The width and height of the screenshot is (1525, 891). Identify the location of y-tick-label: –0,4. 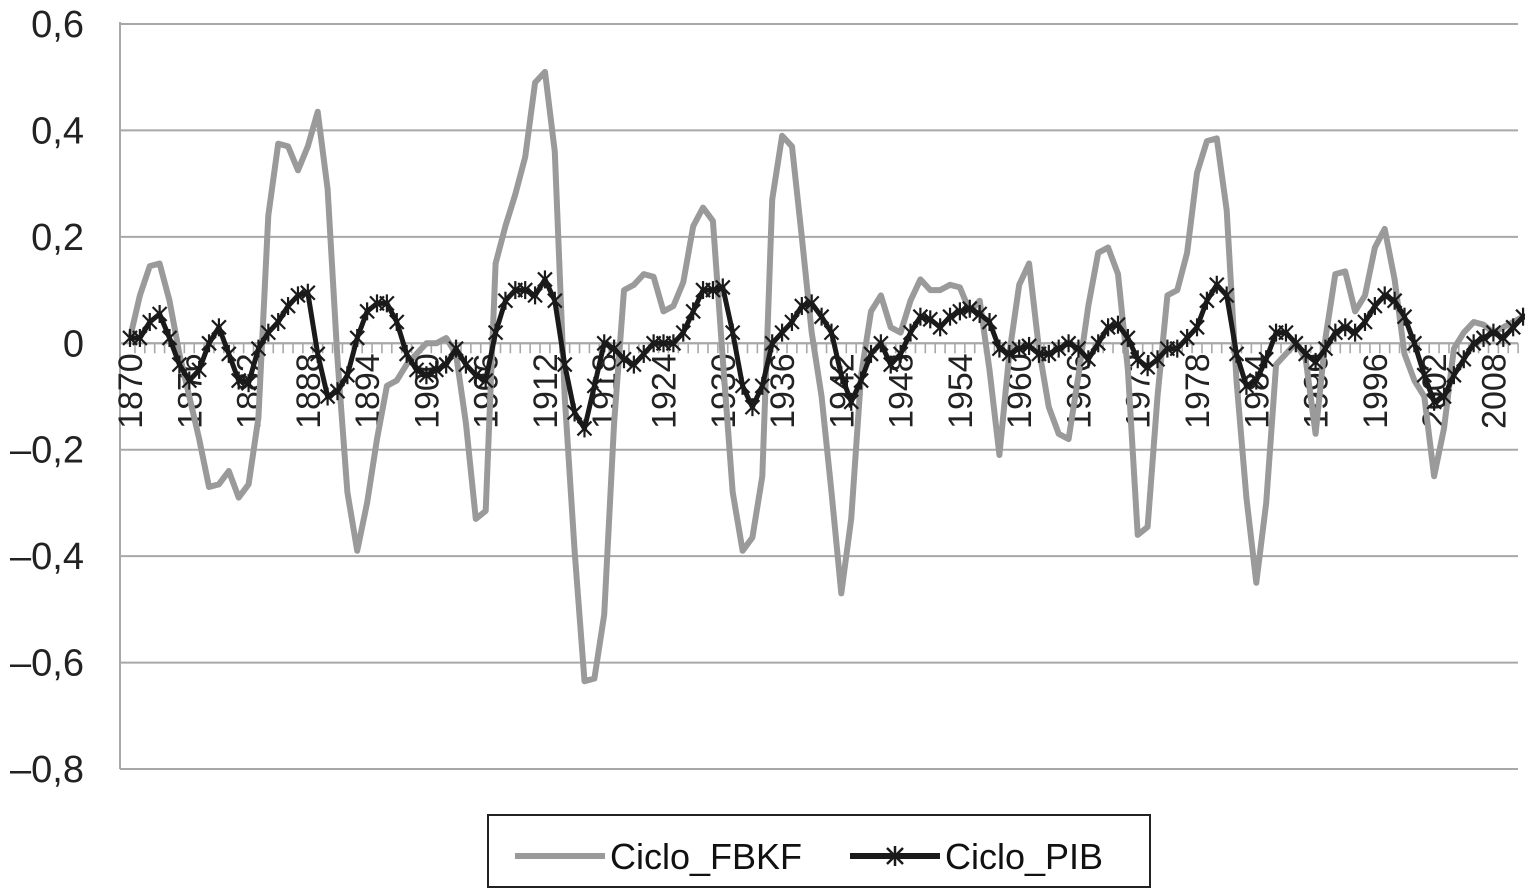
(47, 557).